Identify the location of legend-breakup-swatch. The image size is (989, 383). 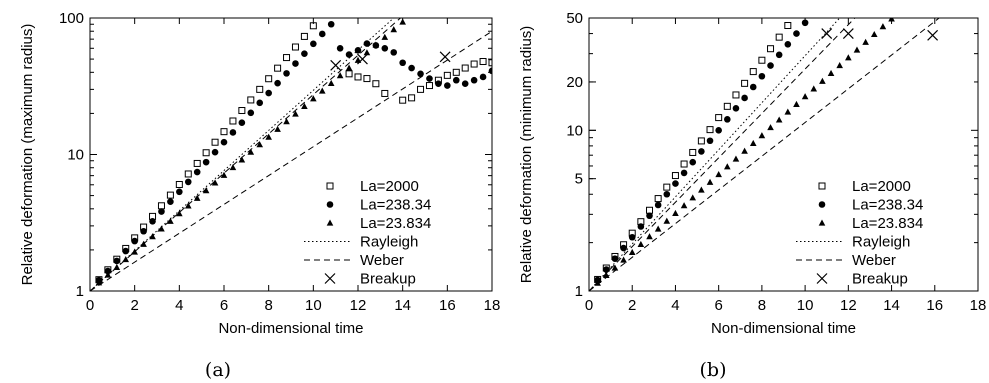
(330, 278).